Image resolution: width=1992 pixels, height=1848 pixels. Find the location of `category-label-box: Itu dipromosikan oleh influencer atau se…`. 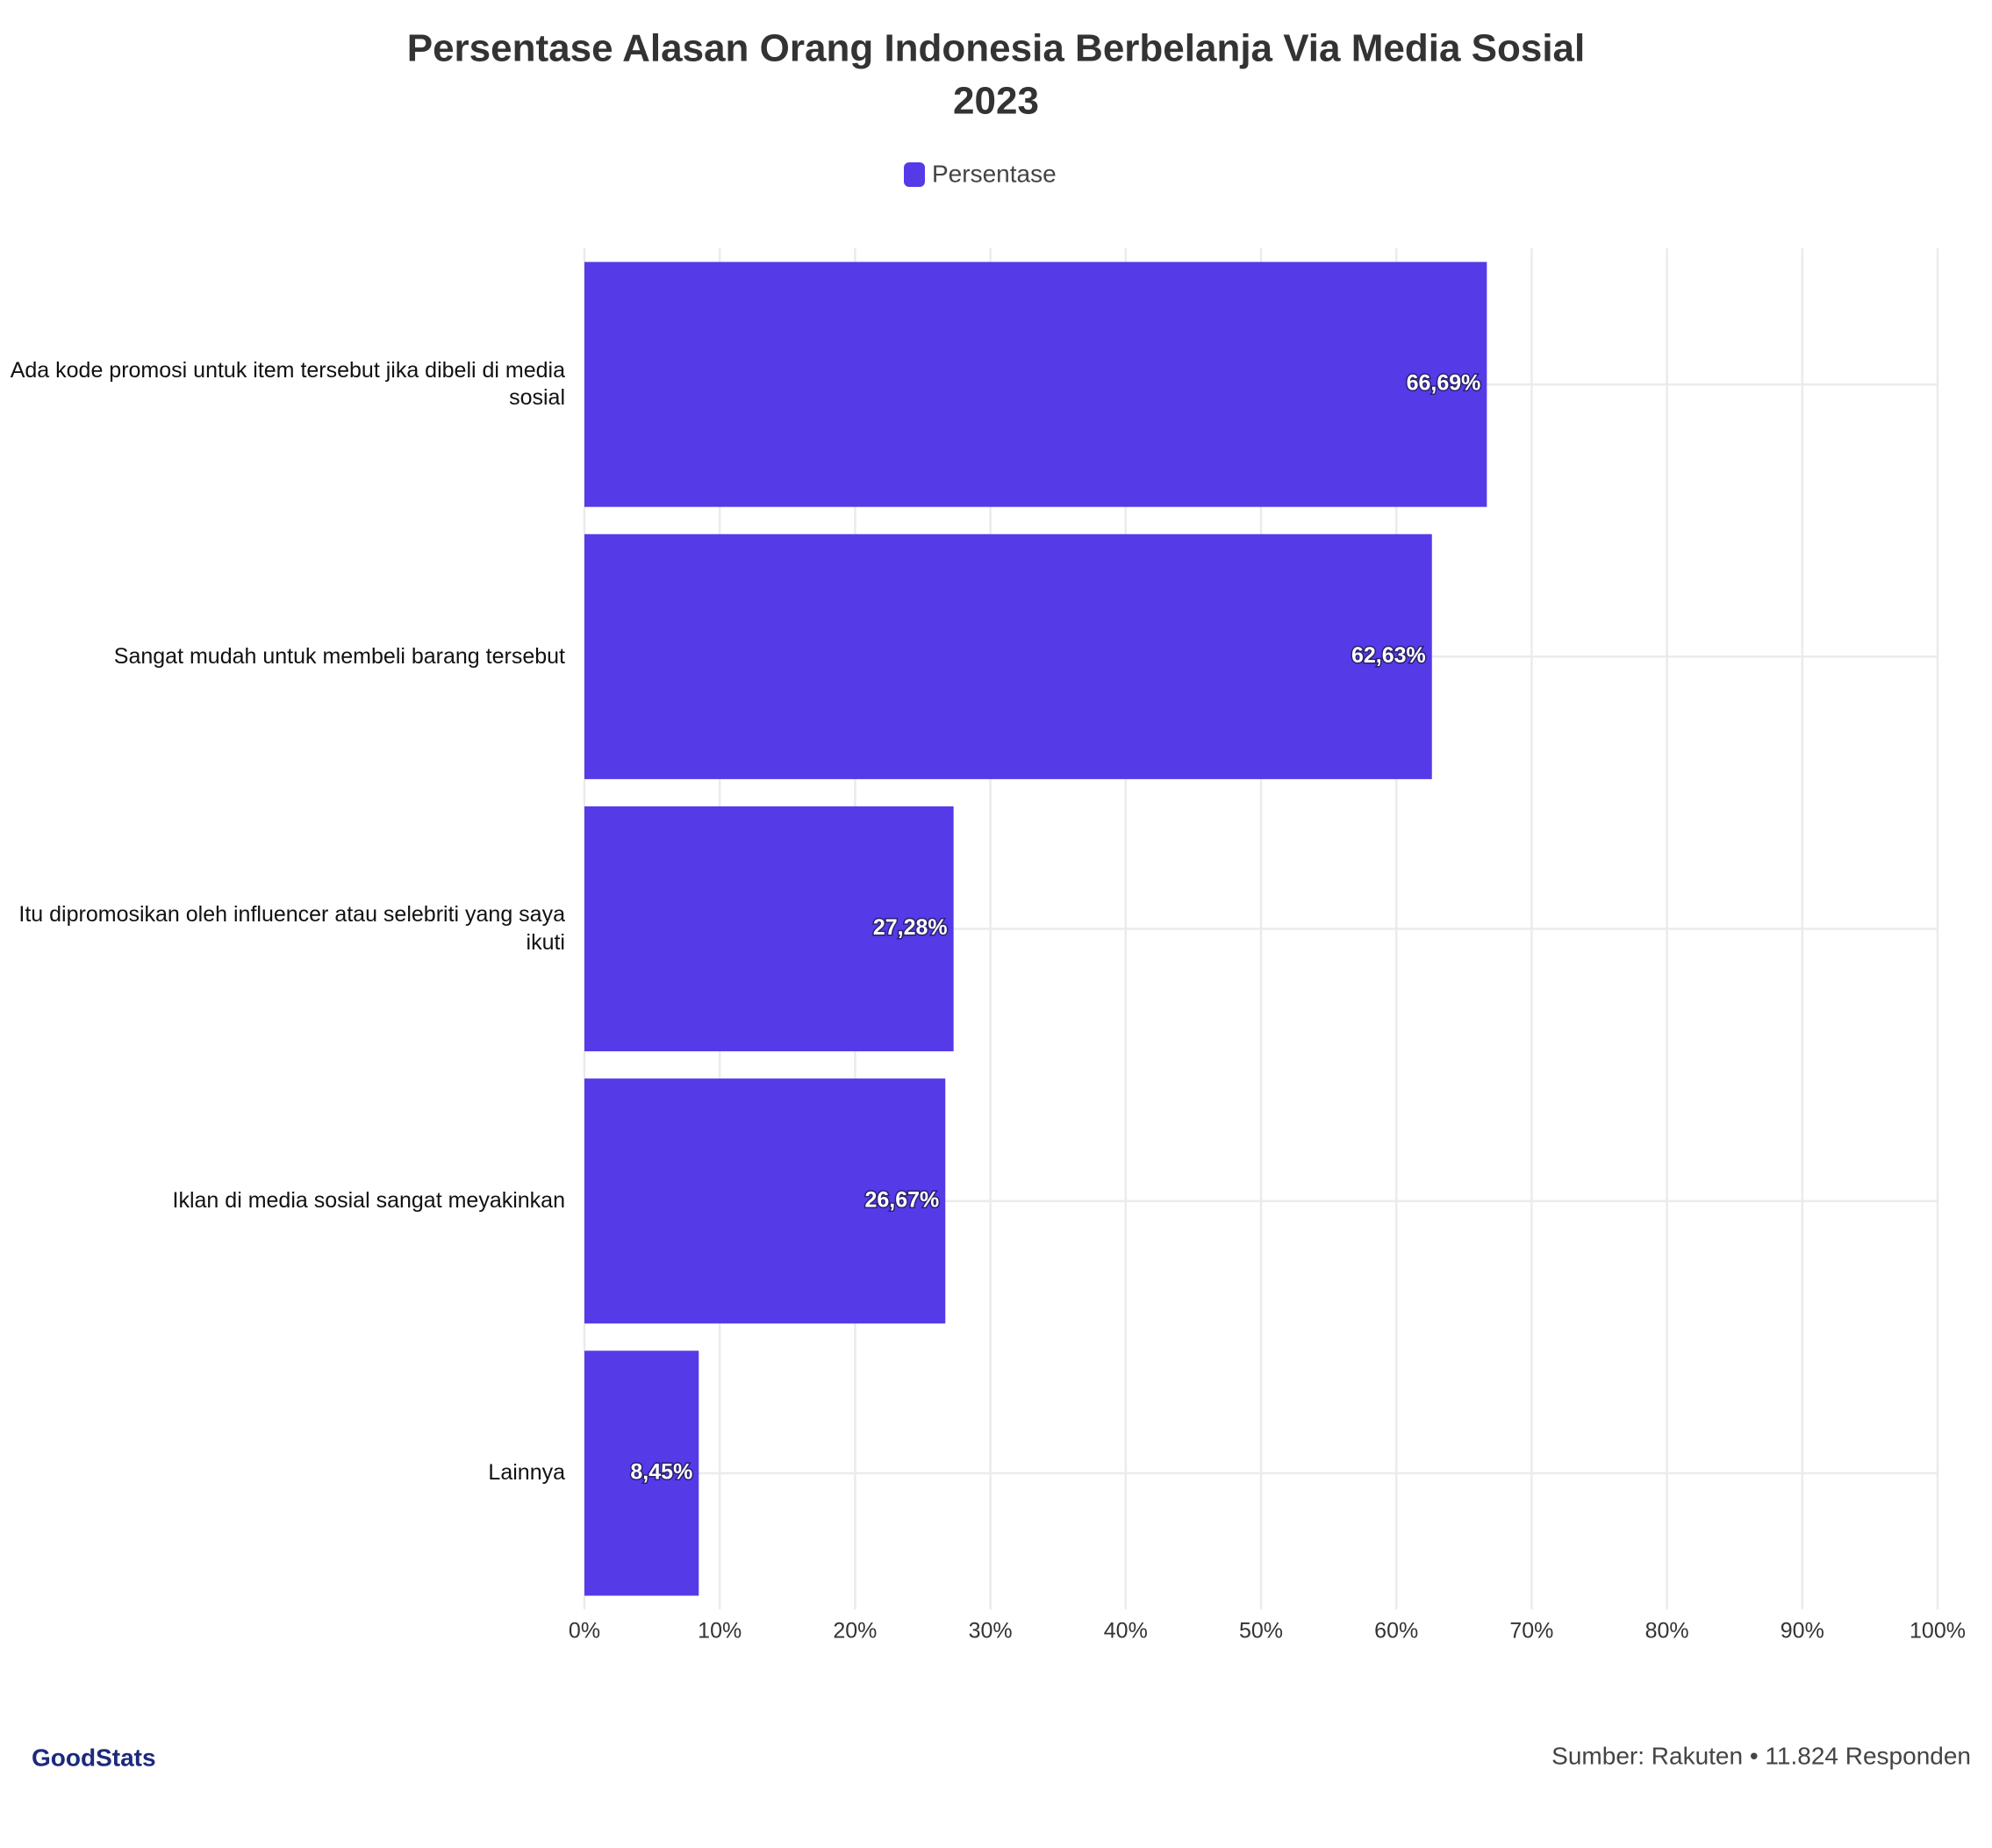

category-label-box: Itu dipromosikan oleh influencer atau se… is located at coordinates (291, 928).